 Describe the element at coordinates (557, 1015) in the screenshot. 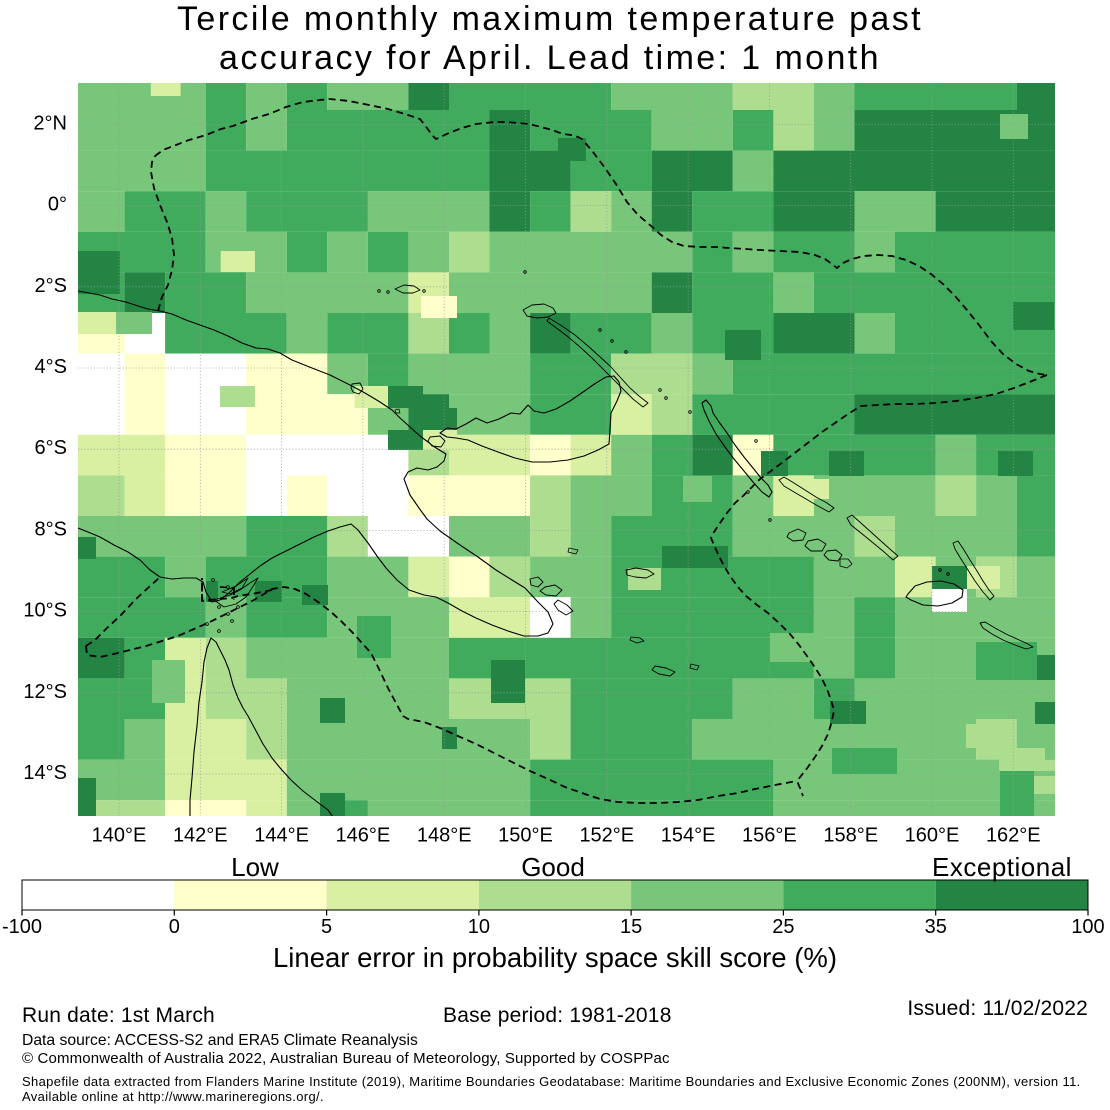

I see `svg-text: Base period: 1981-2018` at that location.